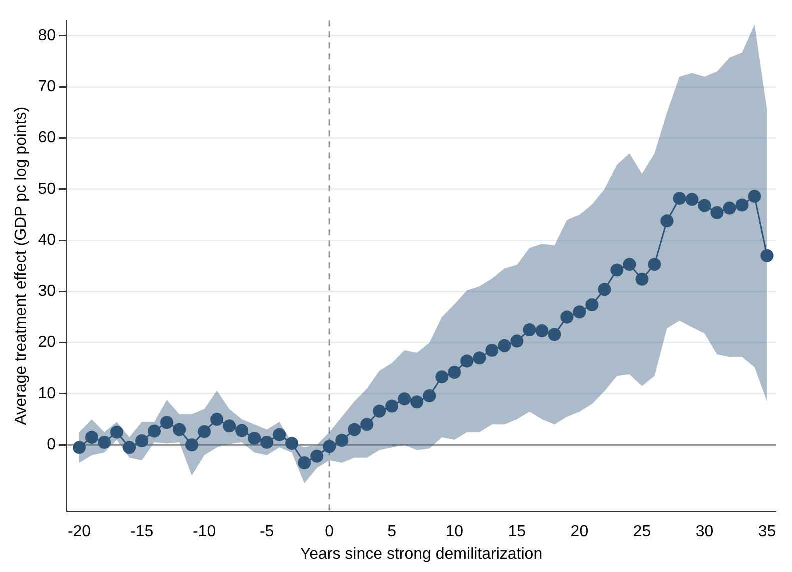 Image resolution: width=792 pixels, height=572 pixels. I want to click on x-tick-label: 10, so click(455, 532).